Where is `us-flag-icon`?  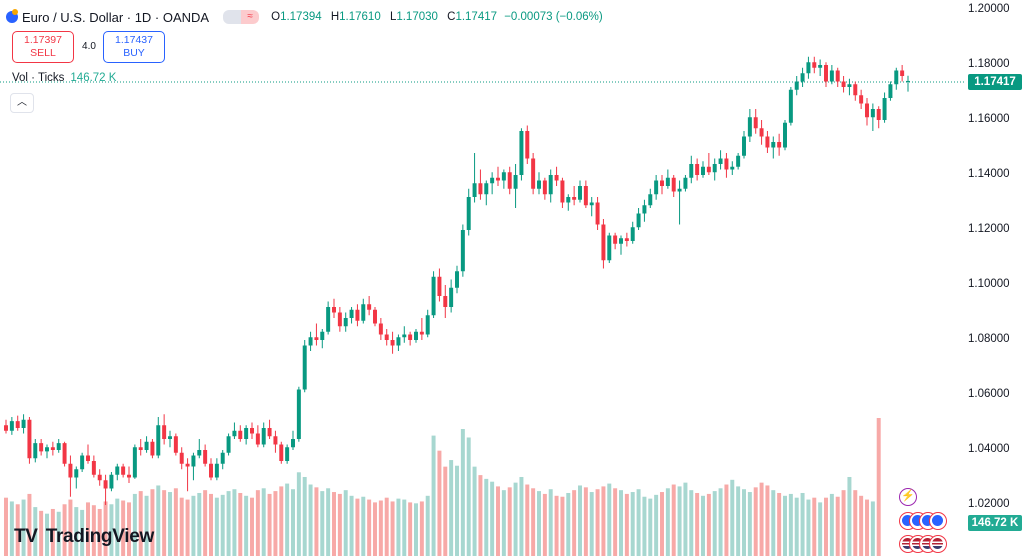
us-flag-icon is located at coordinates (938, 544).